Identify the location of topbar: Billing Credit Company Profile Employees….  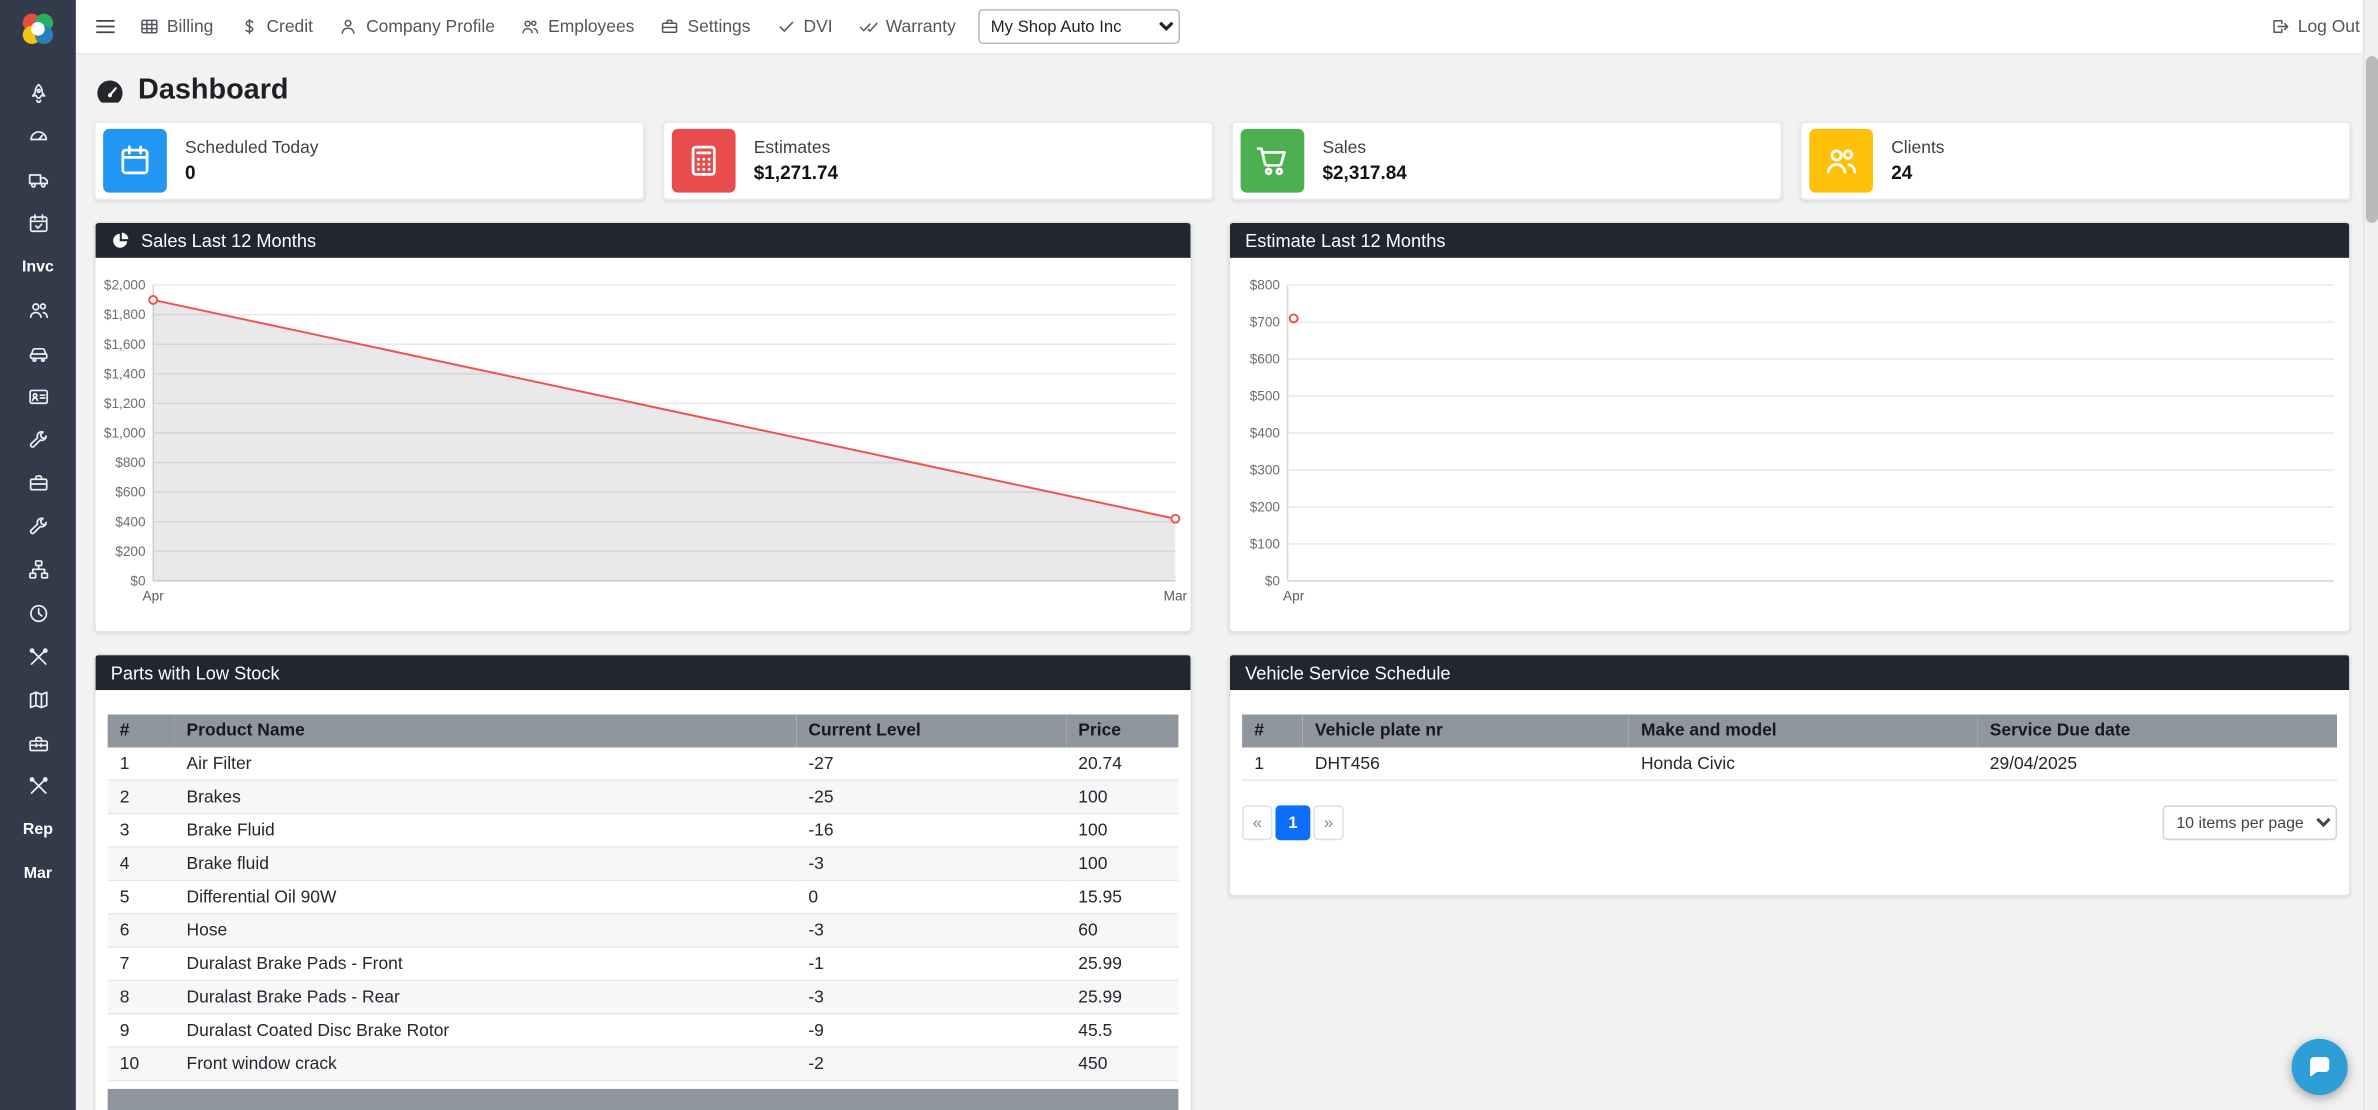
(1226, 27).